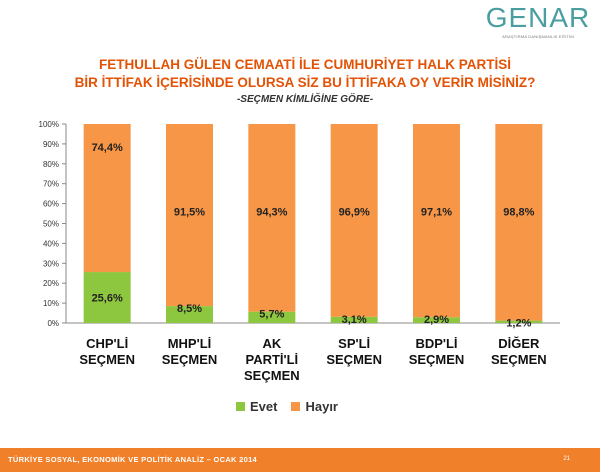  I want to click on legend-swatch-evet, so click(240, 406).